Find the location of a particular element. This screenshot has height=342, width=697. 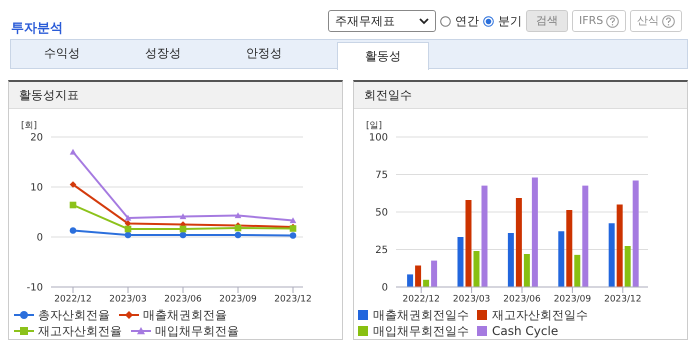

y-tick-label: 20 is located at coordinates (36, 138).